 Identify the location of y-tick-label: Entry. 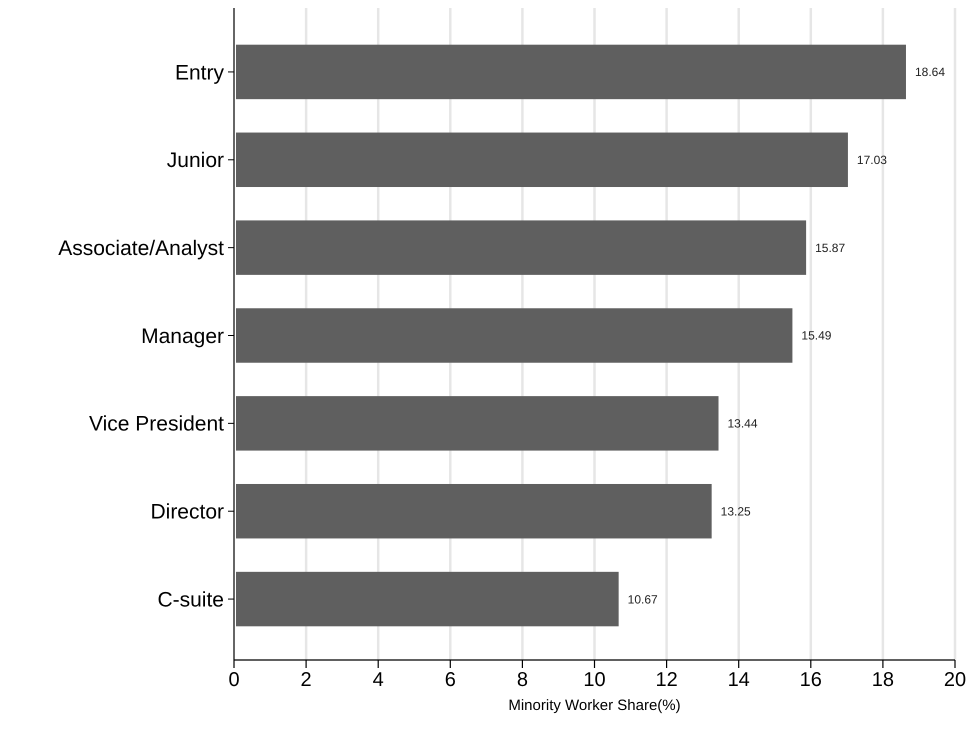
(199, 72).